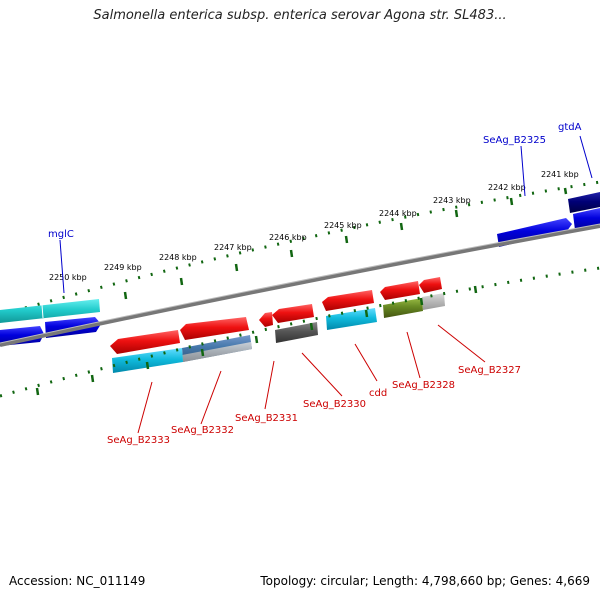 The image size is (600, 600). Describe the element at coordinates (433, 301) in the screenshot. I see `gene-SeAg-B2327-grey` at that location.